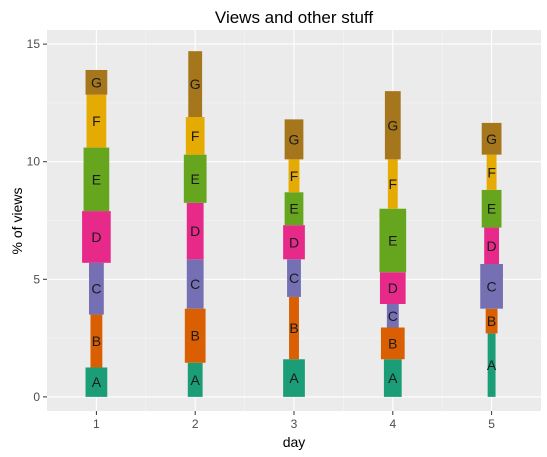  I want to click on bar-segment-day5-G, so click(491, 138).